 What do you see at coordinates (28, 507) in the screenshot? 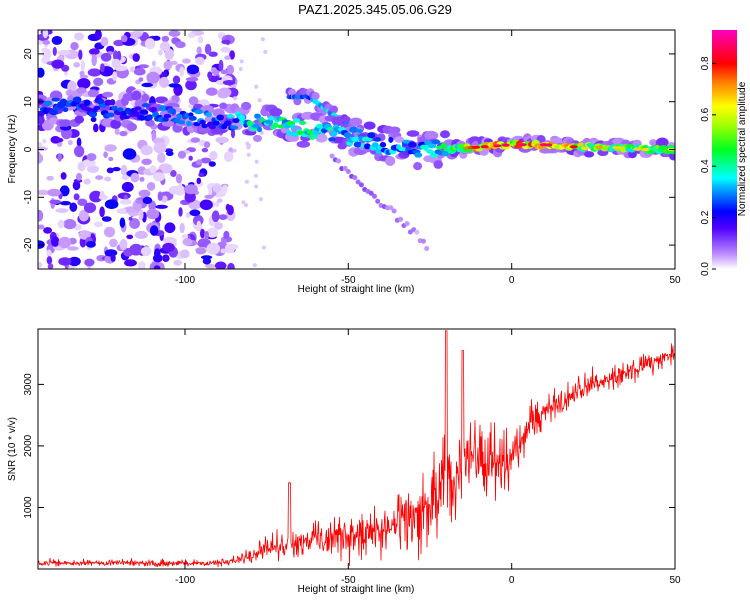
I see `y-tick-label: 1000` at bounding box center [28, 507].